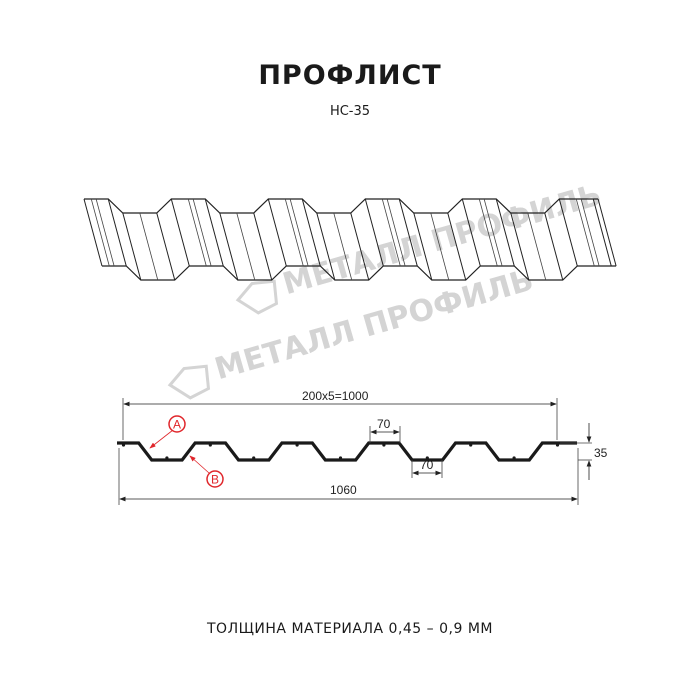 The image size is (700, 700). I want to click on dimension-total-width: 1060, so click(348, 476).